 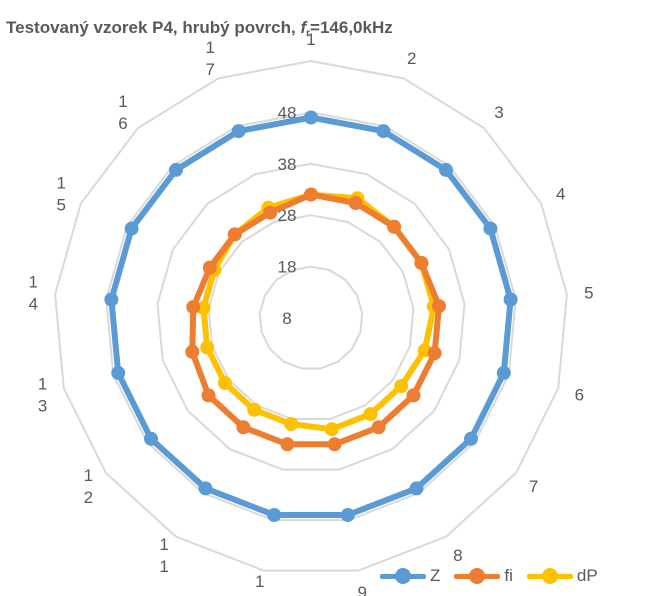 I want to click on legend-item-fi: fi, so click(x=483, y=576).